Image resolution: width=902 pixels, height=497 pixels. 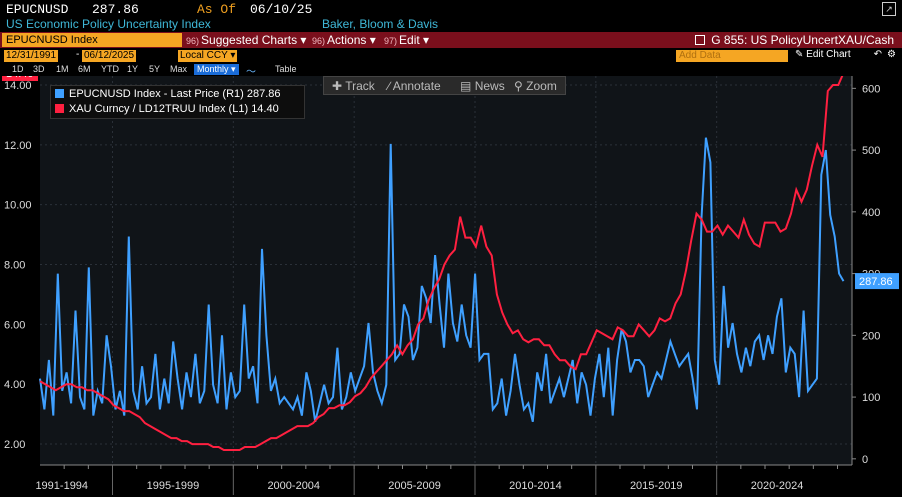 I want to click on period-6m: 6M, so click(x=84, y=69).